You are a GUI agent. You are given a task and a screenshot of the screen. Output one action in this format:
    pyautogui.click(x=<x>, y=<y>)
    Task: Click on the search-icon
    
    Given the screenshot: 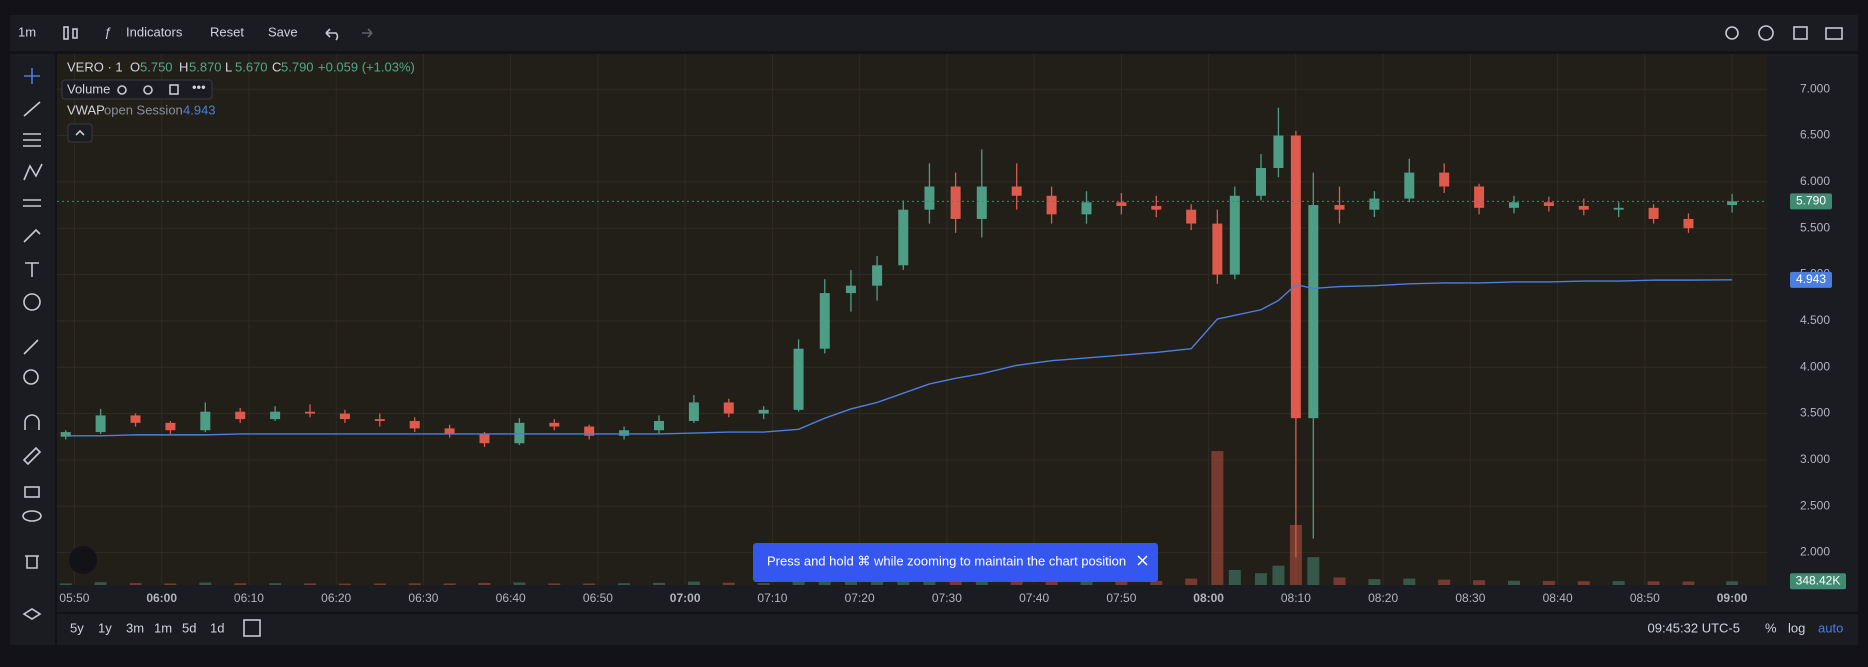 What is the action you would take?
    pyautogui.click(x=1732, y=33)
    